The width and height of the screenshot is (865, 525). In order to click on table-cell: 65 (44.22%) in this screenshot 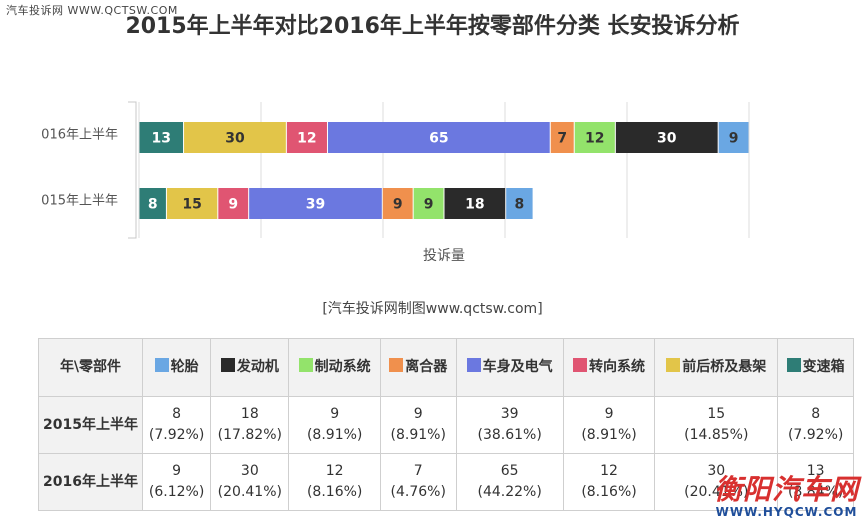, I will do `click(509, 482)`.